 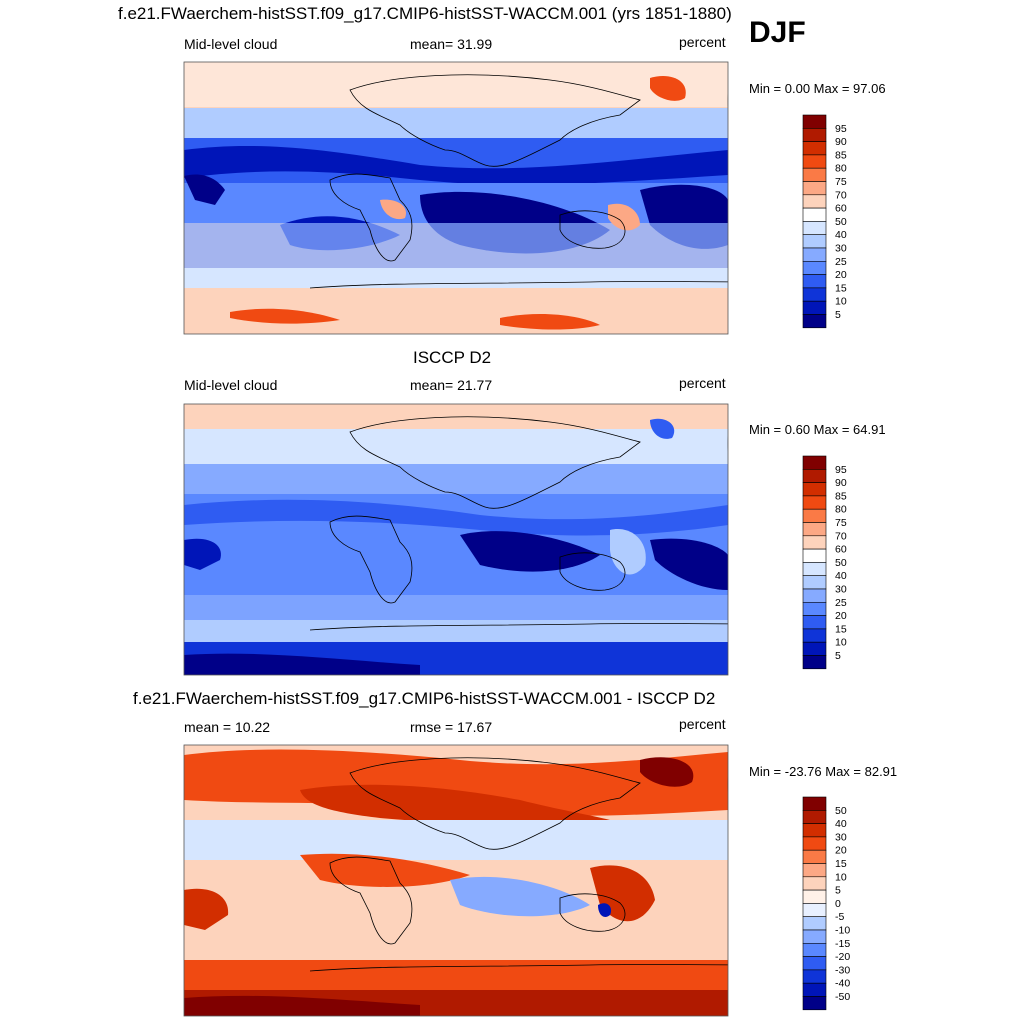 I want to click on panel2-minmax: Min = 0.60 Max = 64.91, so click(x=817, y=429).